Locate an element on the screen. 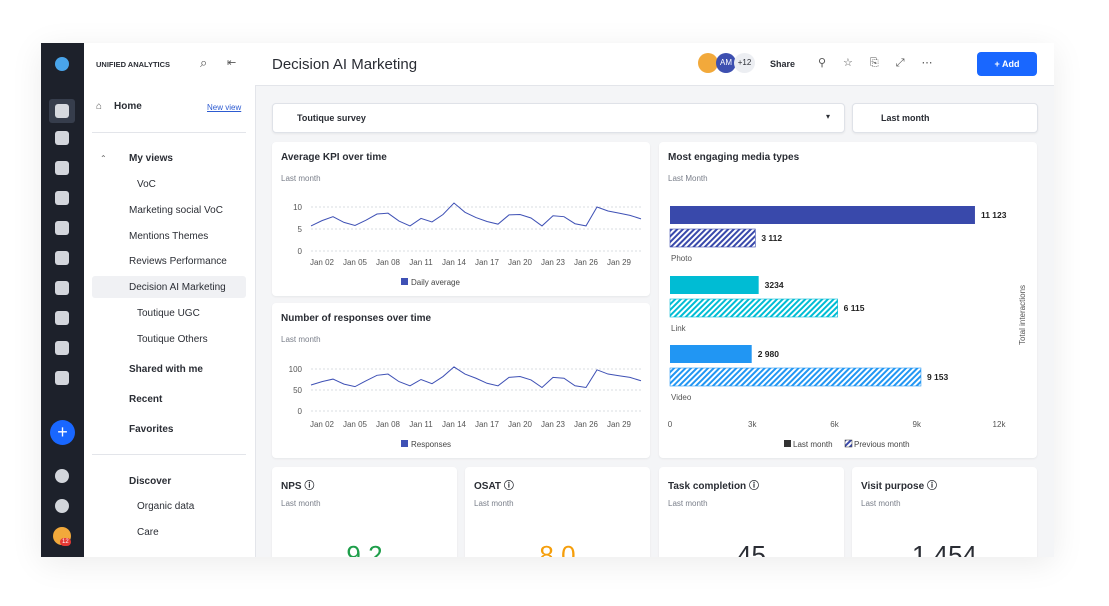  nav-item: Recent is located at coordinates (146, 399).